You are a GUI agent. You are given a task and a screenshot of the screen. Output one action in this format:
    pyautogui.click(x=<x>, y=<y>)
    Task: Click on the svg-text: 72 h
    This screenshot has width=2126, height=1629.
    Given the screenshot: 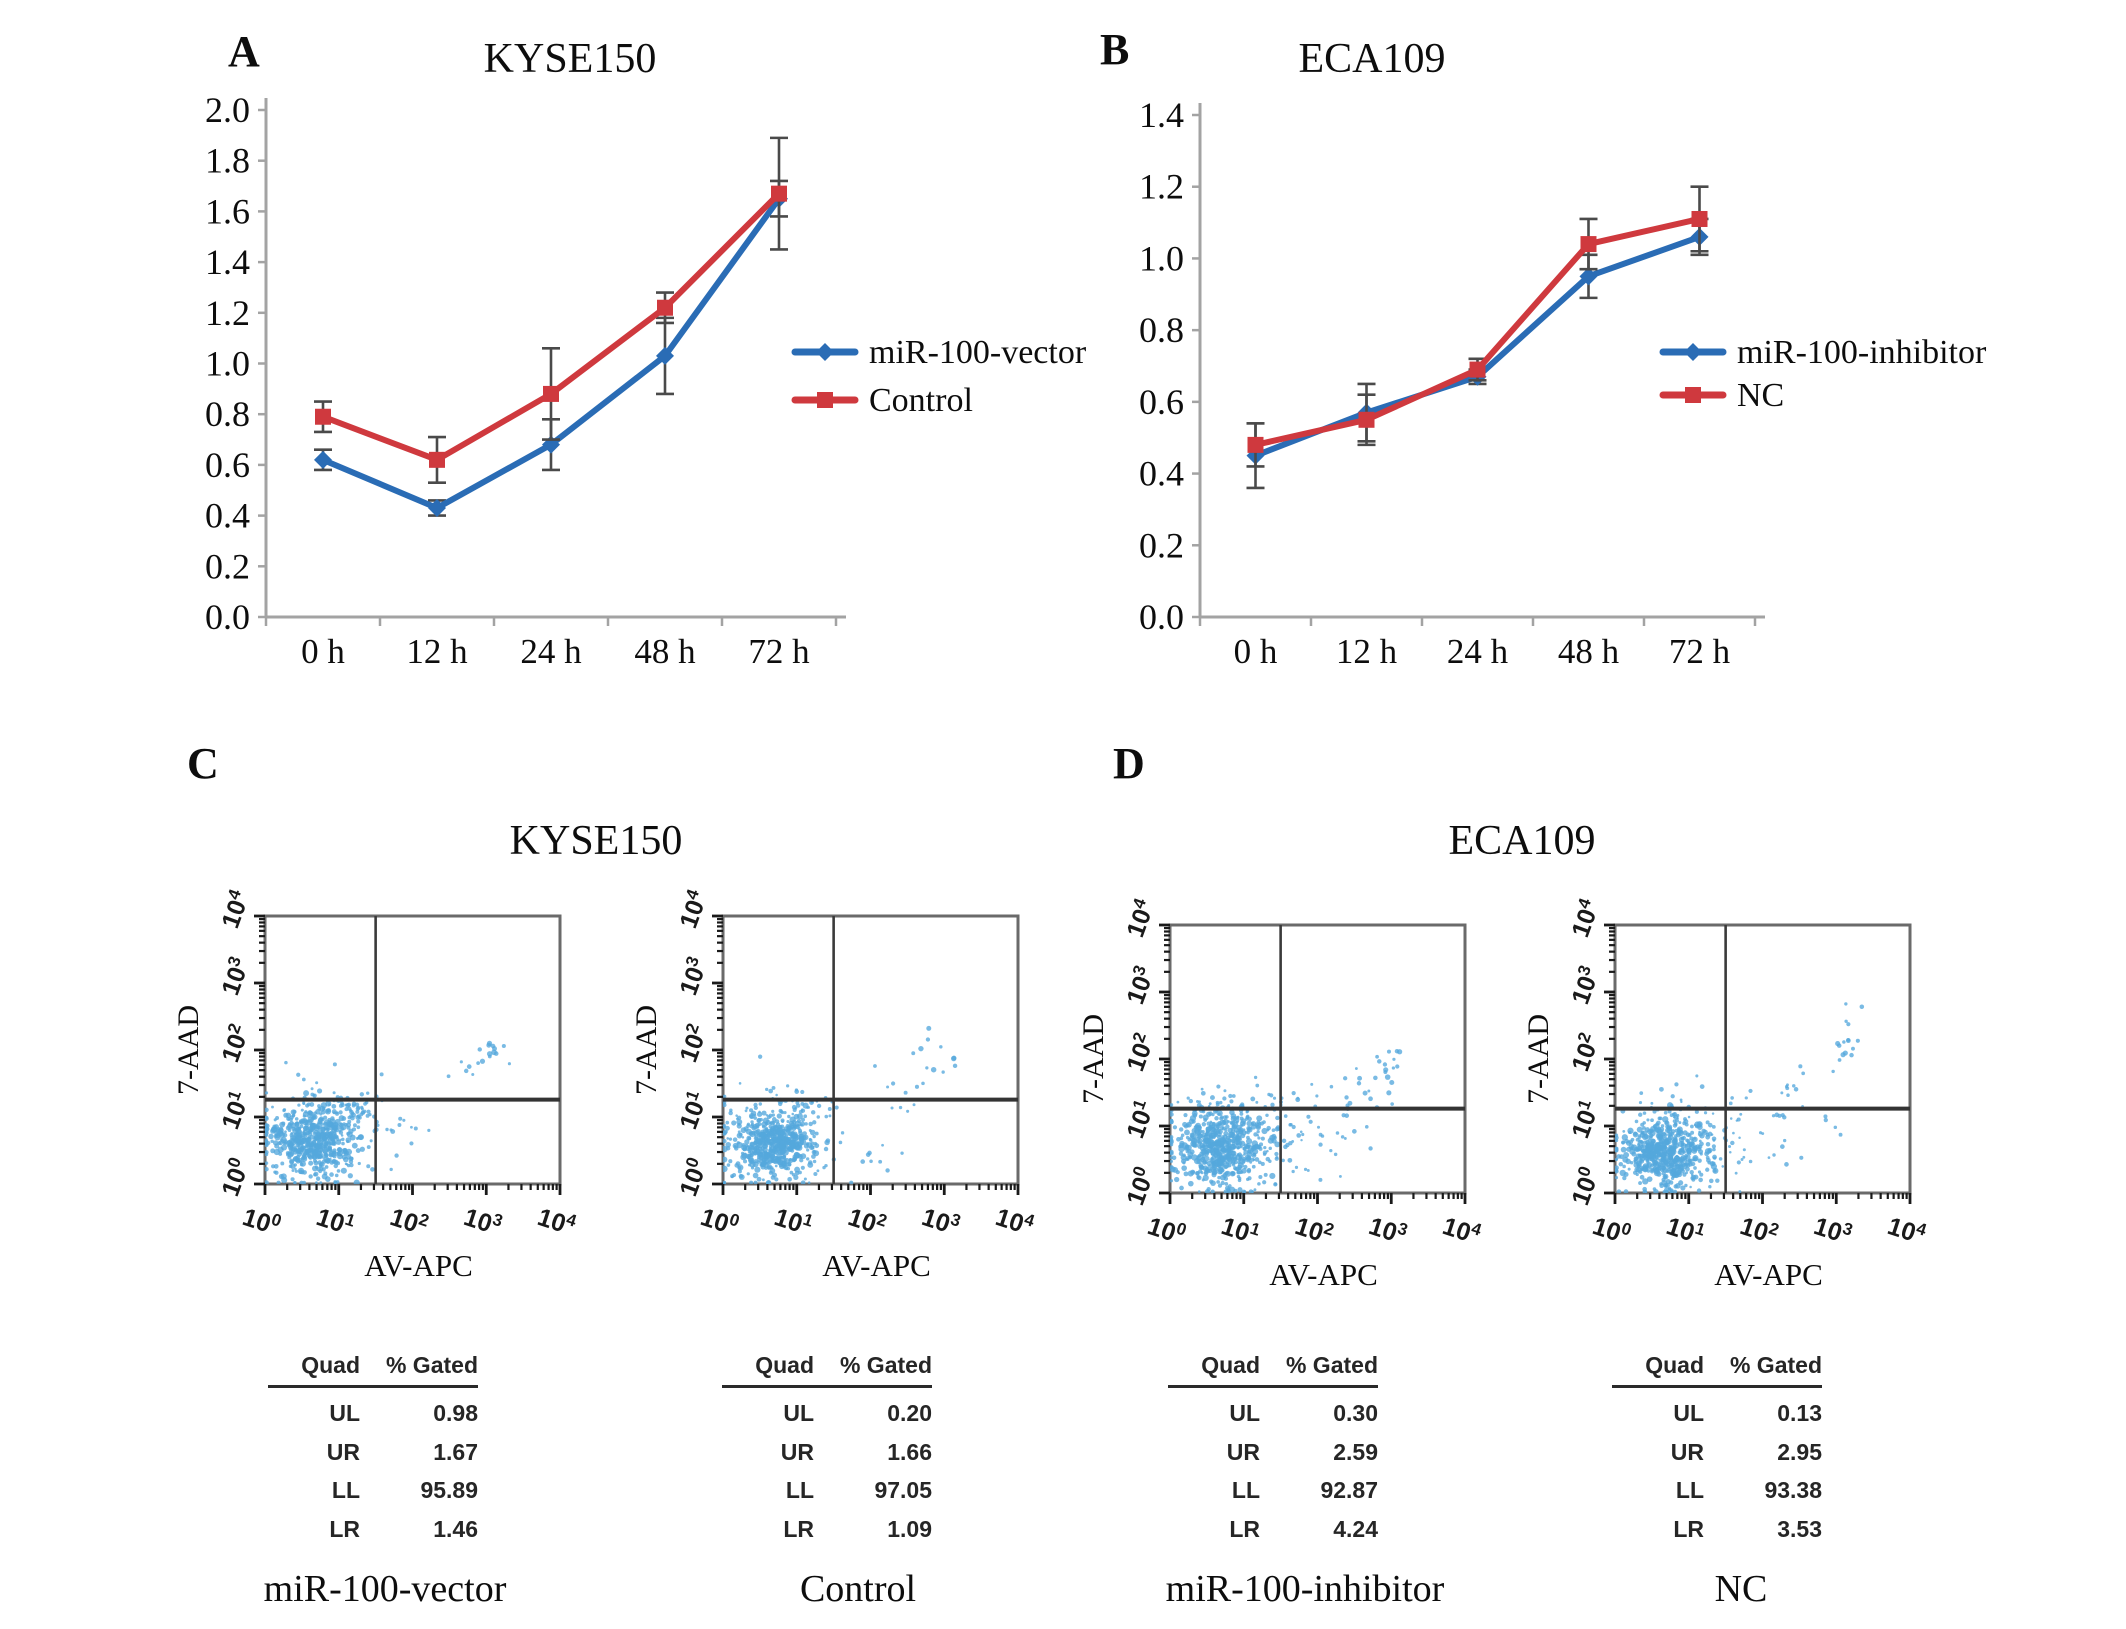 What is the action you would take?
    pyautogui.click(x=1700, y=651)
    